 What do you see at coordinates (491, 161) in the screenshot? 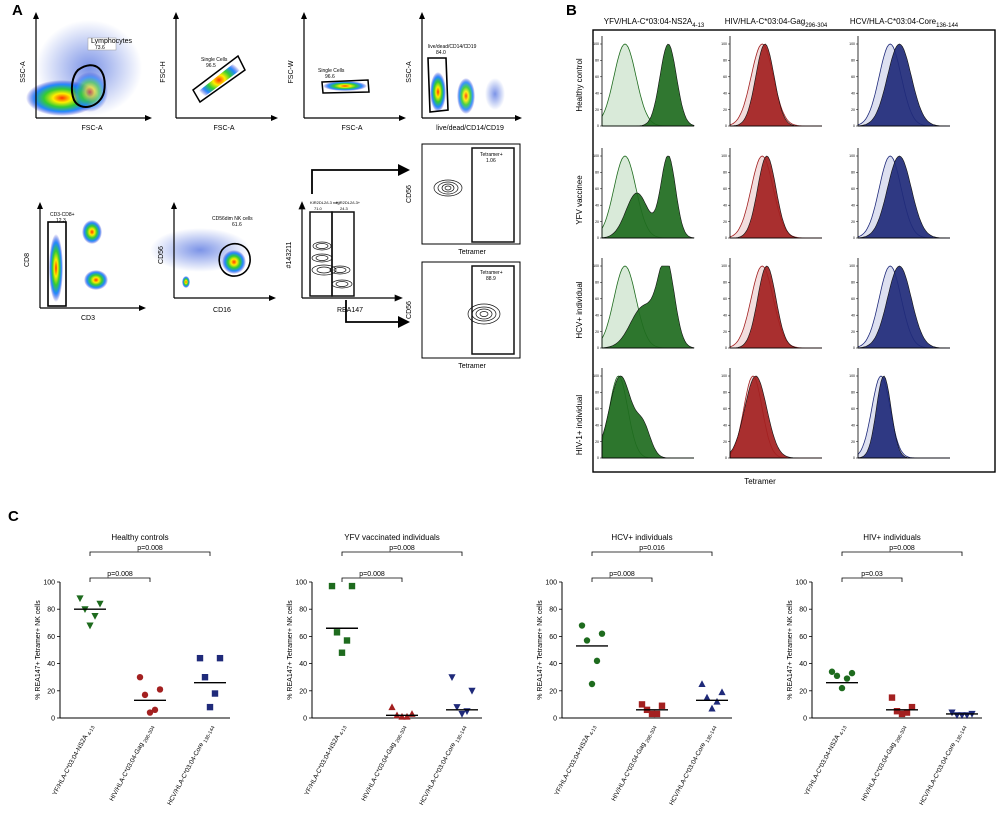
I see `flow-plot-8-gate-value: 1.06` at bounding box center [491, 161].